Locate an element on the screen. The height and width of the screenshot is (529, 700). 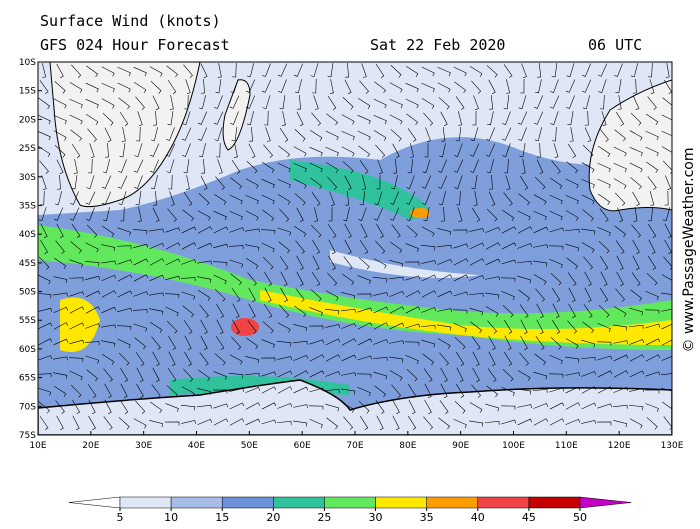
lon-label: 100E is located at coordinates (513, 446).